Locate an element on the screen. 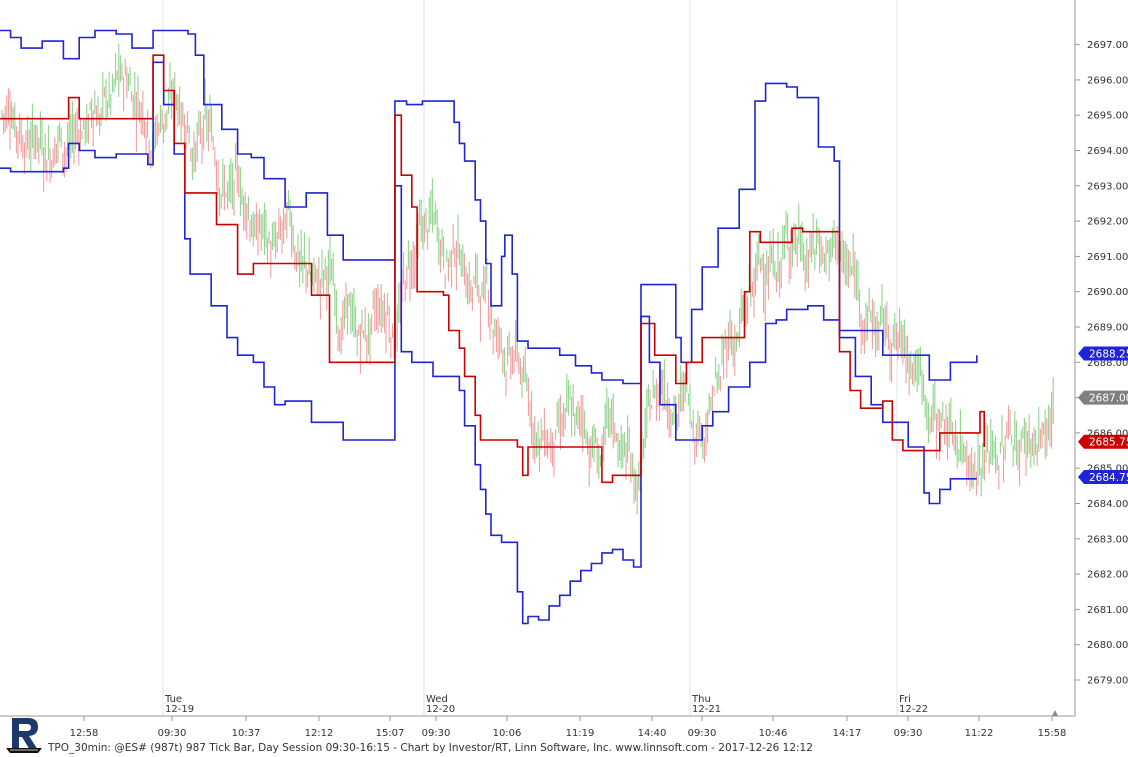 The width and height of the screenshot is (1128, 757). date-label: 12-19 is located at coordinates (179, 709).